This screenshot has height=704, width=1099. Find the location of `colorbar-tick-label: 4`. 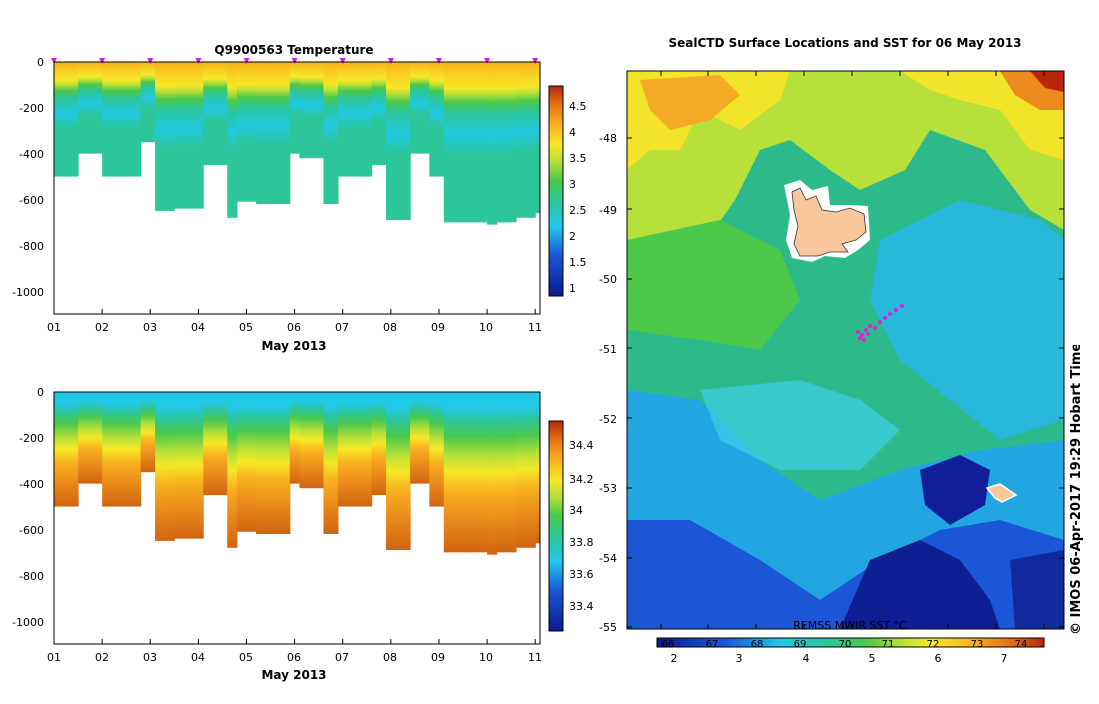

colorbar-tick-label: 4 is located at coordinates (572, 132).